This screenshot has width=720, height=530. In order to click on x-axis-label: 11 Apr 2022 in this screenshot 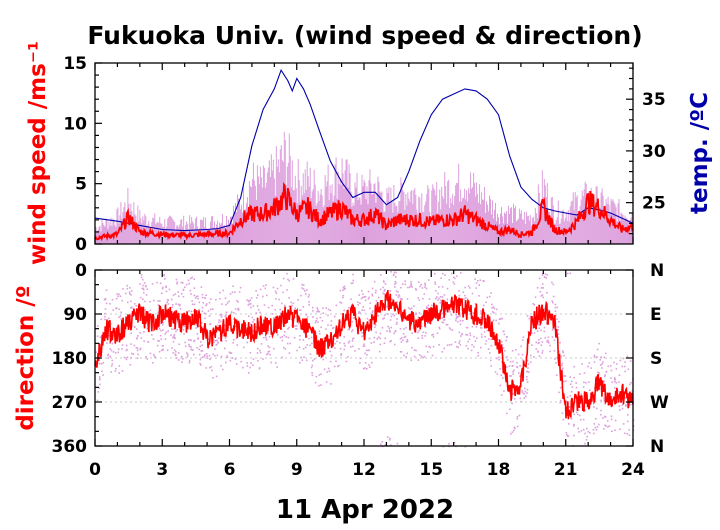, I will do `click(365, 510)`.